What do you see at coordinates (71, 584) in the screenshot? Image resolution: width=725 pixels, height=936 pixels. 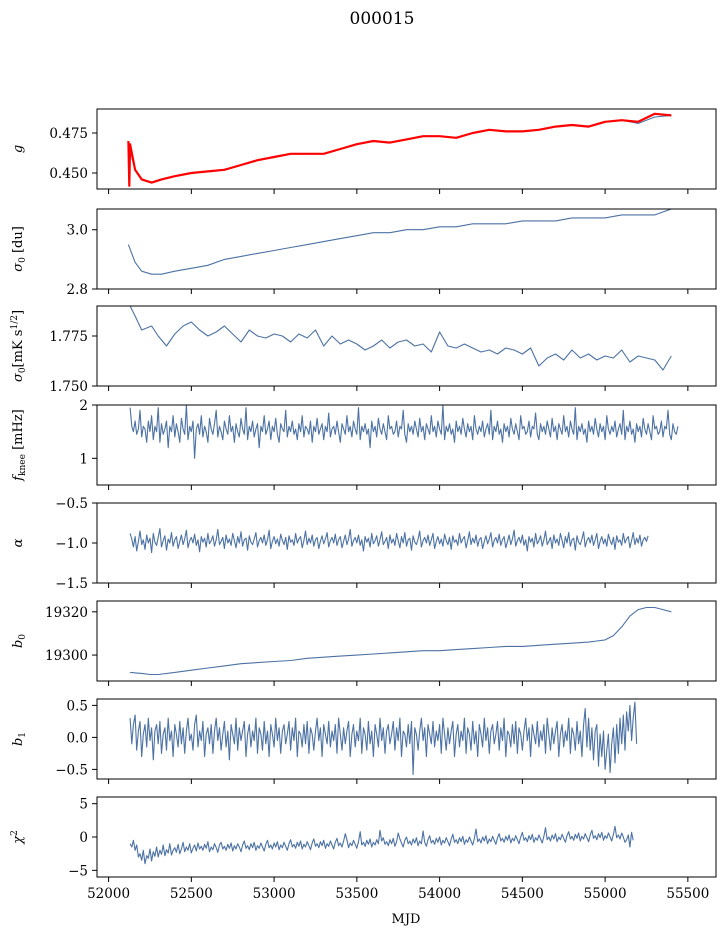 I see `panel-5-y-tick-label-0: −1.5` at bounding box center [71, 584].